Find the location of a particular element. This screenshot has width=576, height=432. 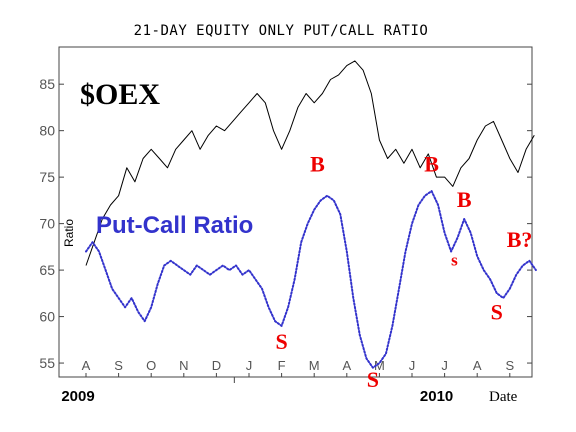

y-tick-label: 70 is located at coordinates (47, 224).